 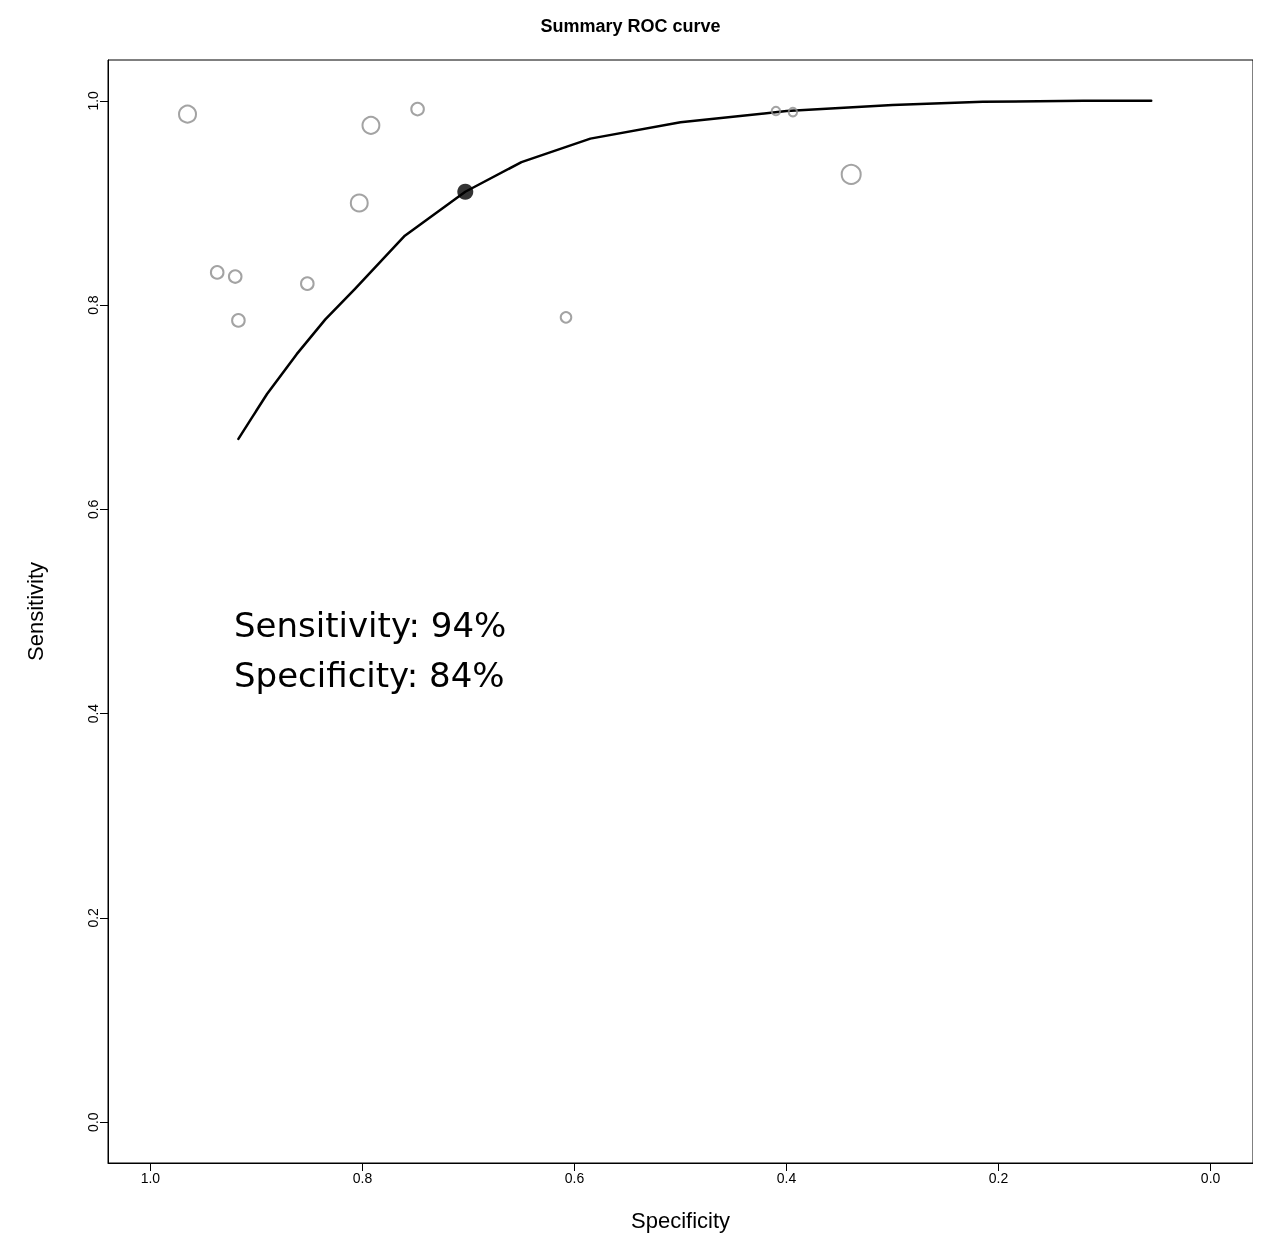 I want to click on annotation: Specificity: 84%, so click(x=369, y=675).